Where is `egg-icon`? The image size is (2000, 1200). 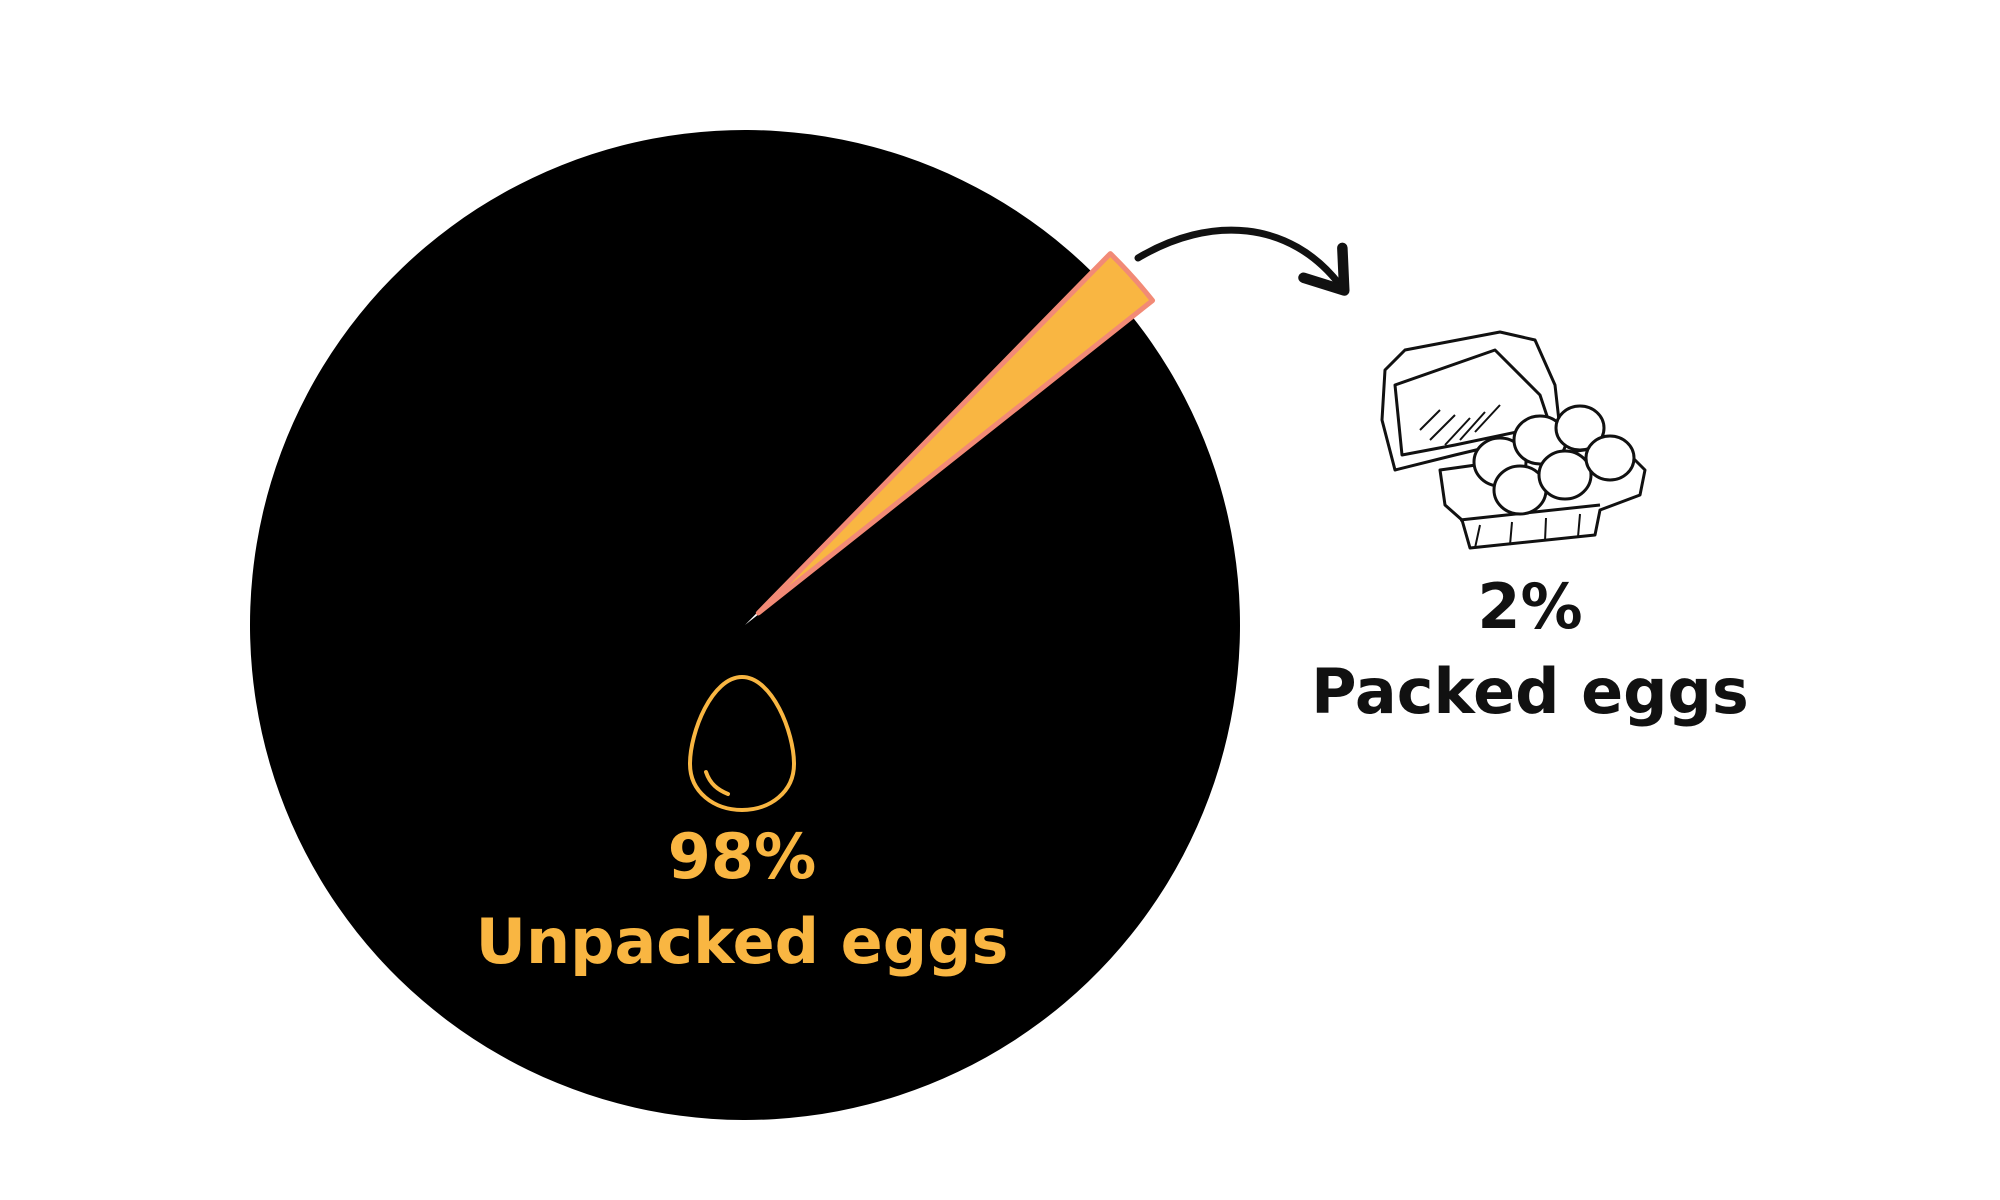
egg-icon is located at coordinates (742, 743).